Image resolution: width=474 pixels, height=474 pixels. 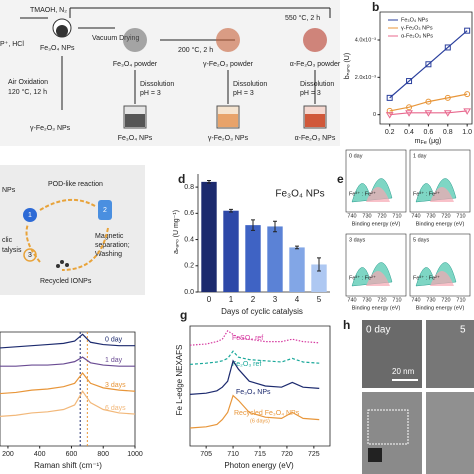 I want to click on series-label: Fe₃O₄ NPs, so click(x=253, y=392).